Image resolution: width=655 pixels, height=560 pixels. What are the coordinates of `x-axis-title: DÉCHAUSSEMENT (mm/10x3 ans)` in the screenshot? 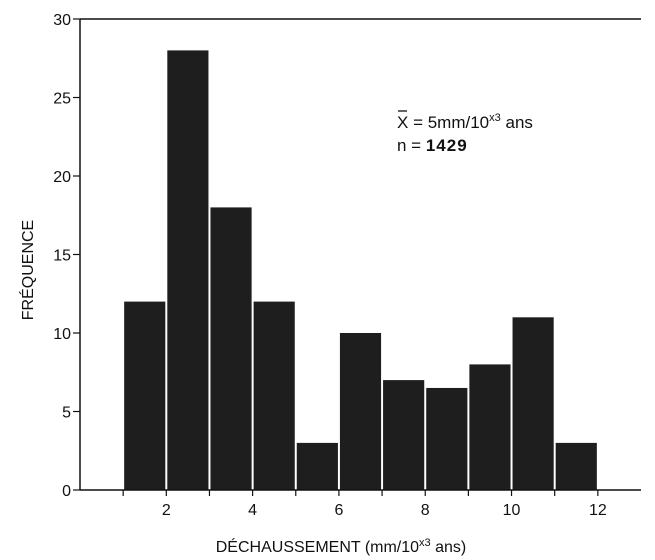 It's located at (341, 546).